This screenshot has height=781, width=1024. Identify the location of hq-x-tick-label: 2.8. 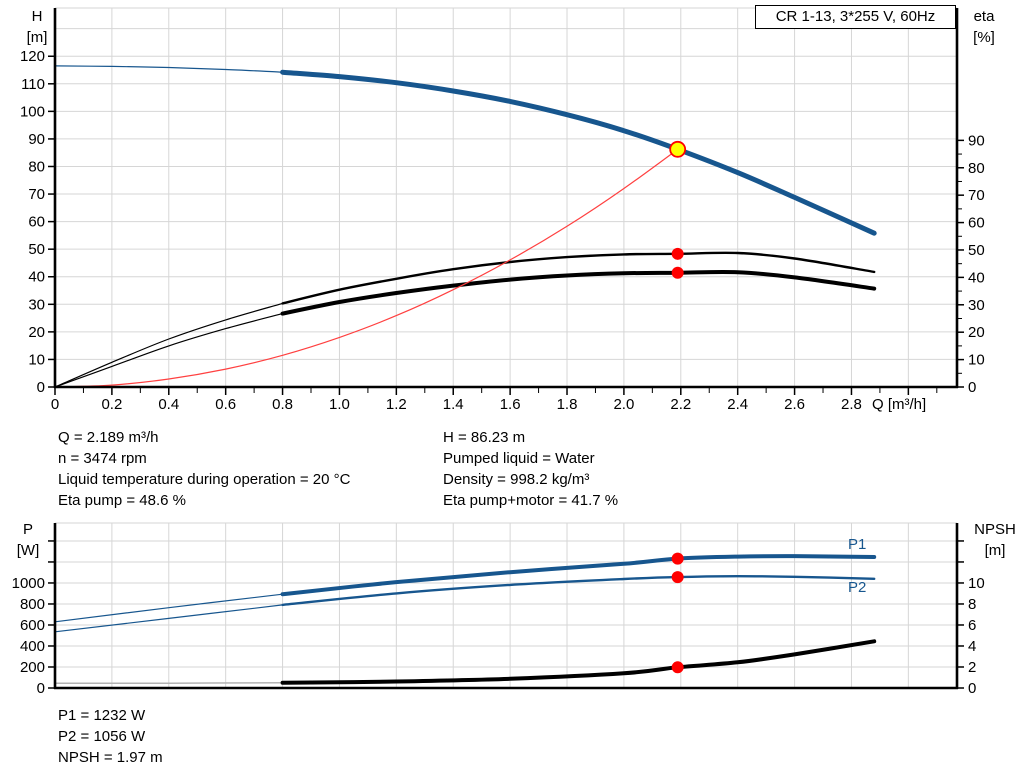
(851, 404).